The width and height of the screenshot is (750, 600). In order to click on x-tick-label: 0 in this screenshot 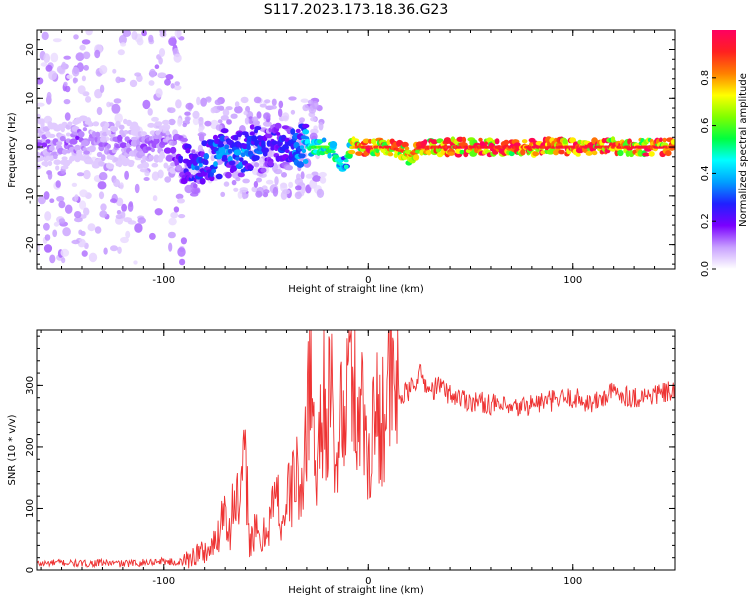, I will do `click(368, 581)`.